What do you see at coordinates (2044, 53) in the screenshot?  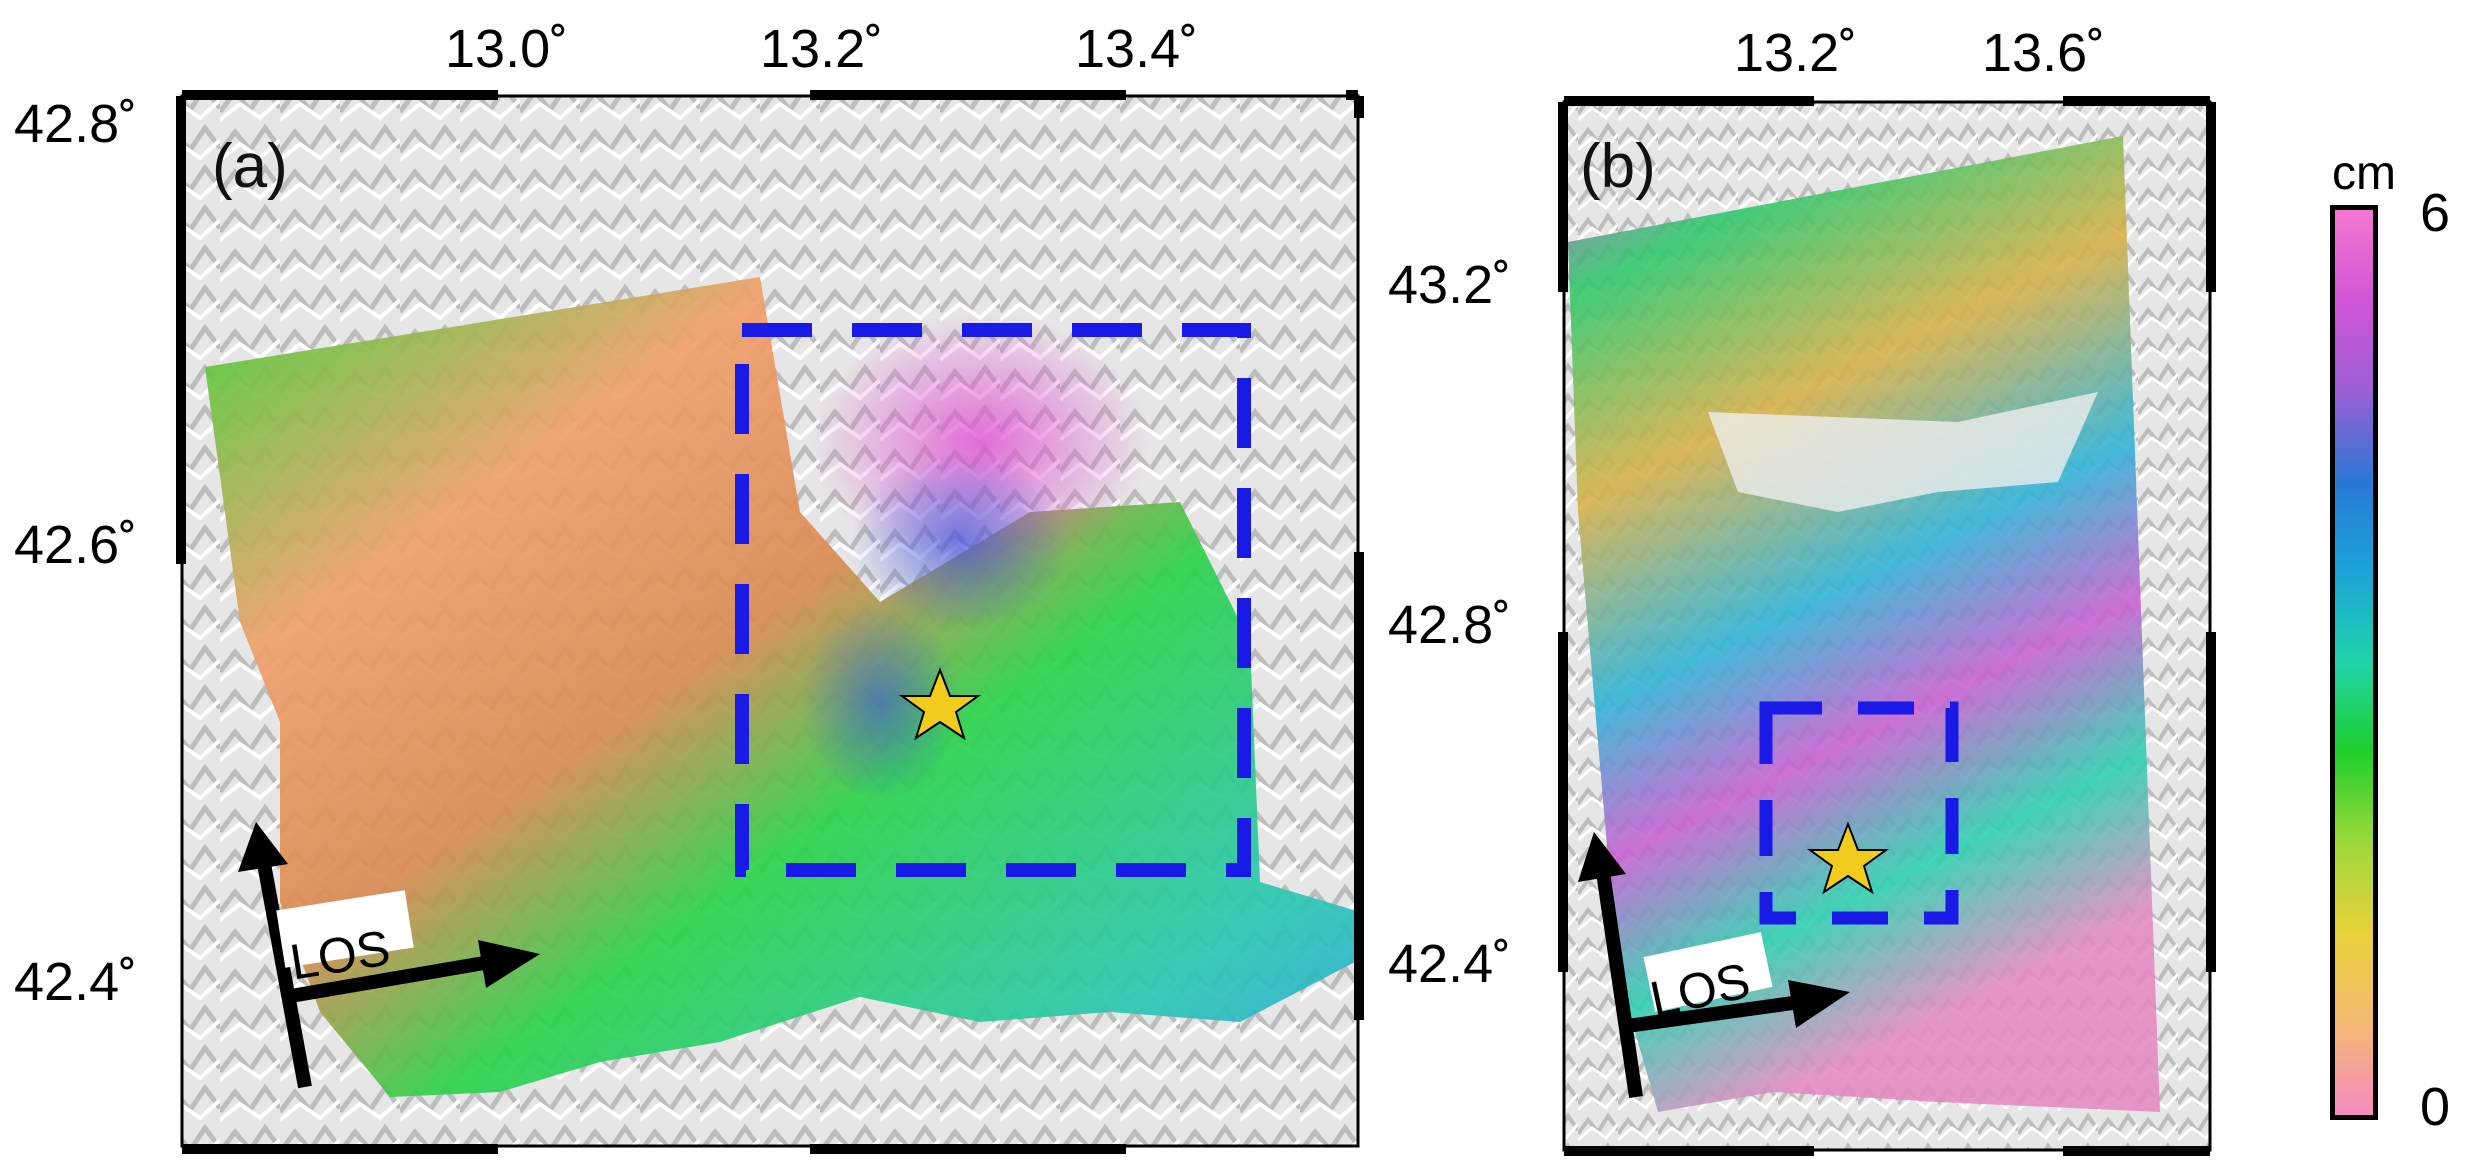 I see `lon-tick-label: 13.6˚` at bounding box center [2044, 53].